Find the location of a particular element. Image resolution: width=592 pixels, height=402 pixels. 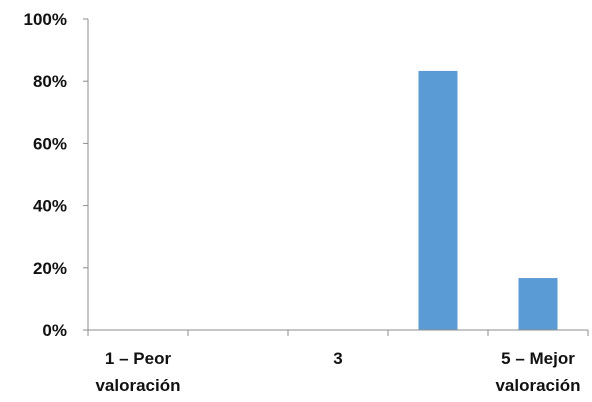

x-tick-label: 5 – Mejor valoración is located at coordinates (537, 372).